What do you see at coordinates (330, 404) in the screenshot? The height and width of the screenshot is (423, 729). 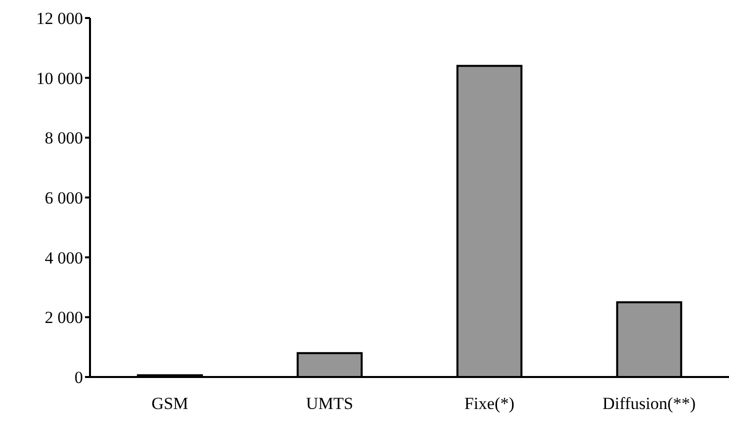 I see `x-tick-label: UMTS` at bounding box center [330, 404].